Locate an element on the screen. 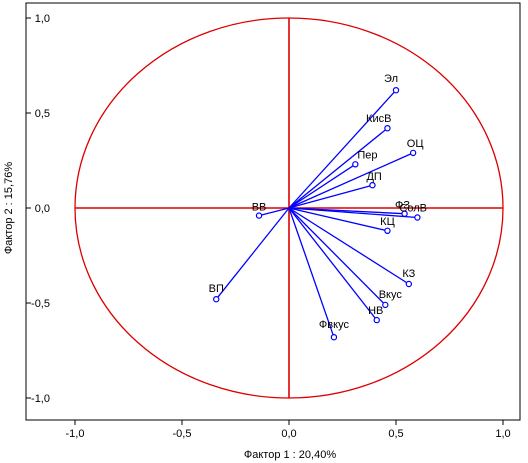  x-tick-label: 0,5 is located at coordinates (395, 434).